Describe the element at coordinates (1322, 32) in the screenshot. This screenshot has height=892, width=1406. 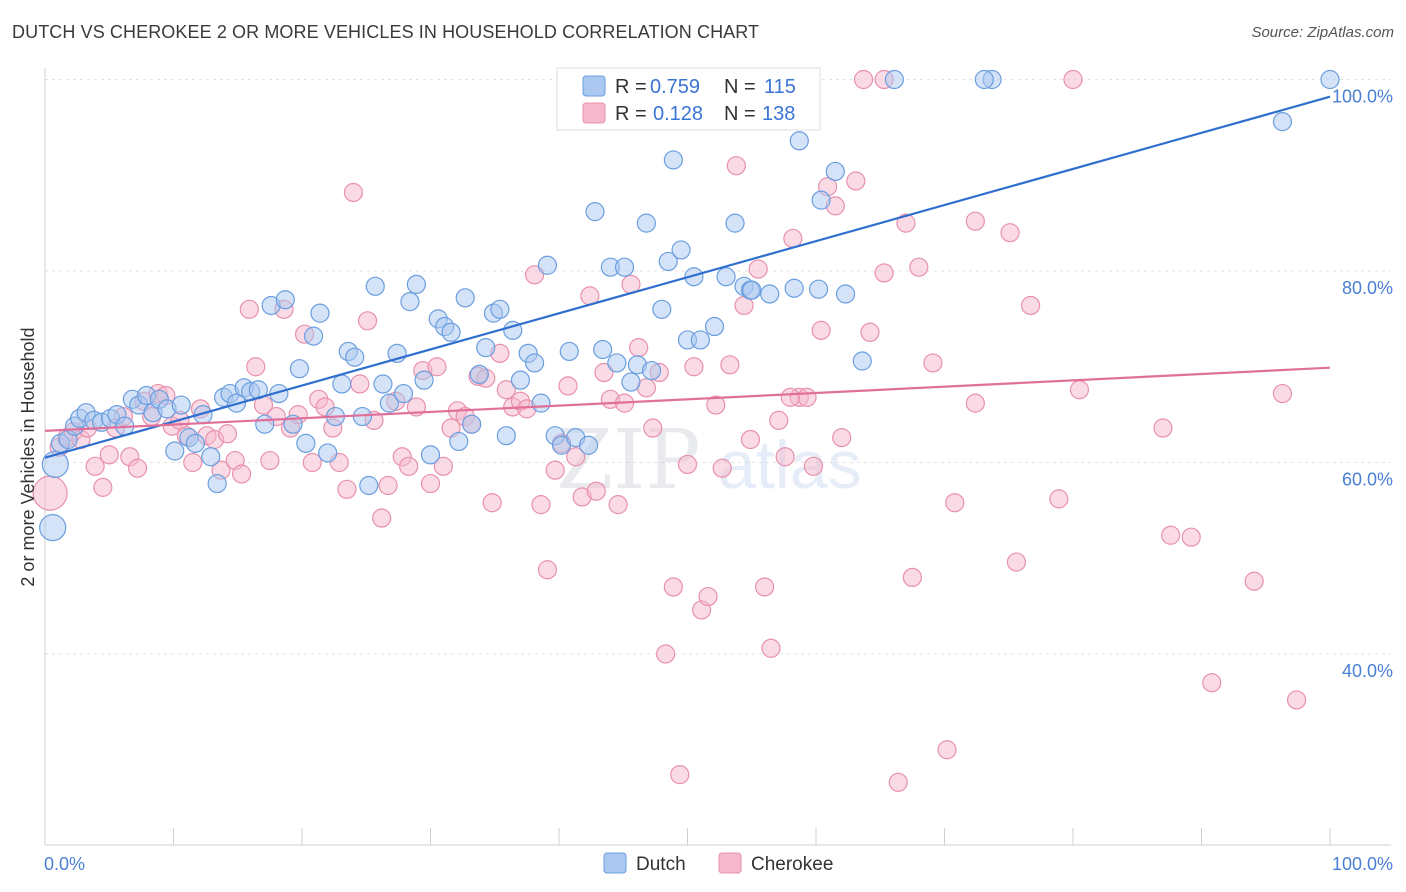
I see `source-label: Source: ZipAtlas.com` at that location.